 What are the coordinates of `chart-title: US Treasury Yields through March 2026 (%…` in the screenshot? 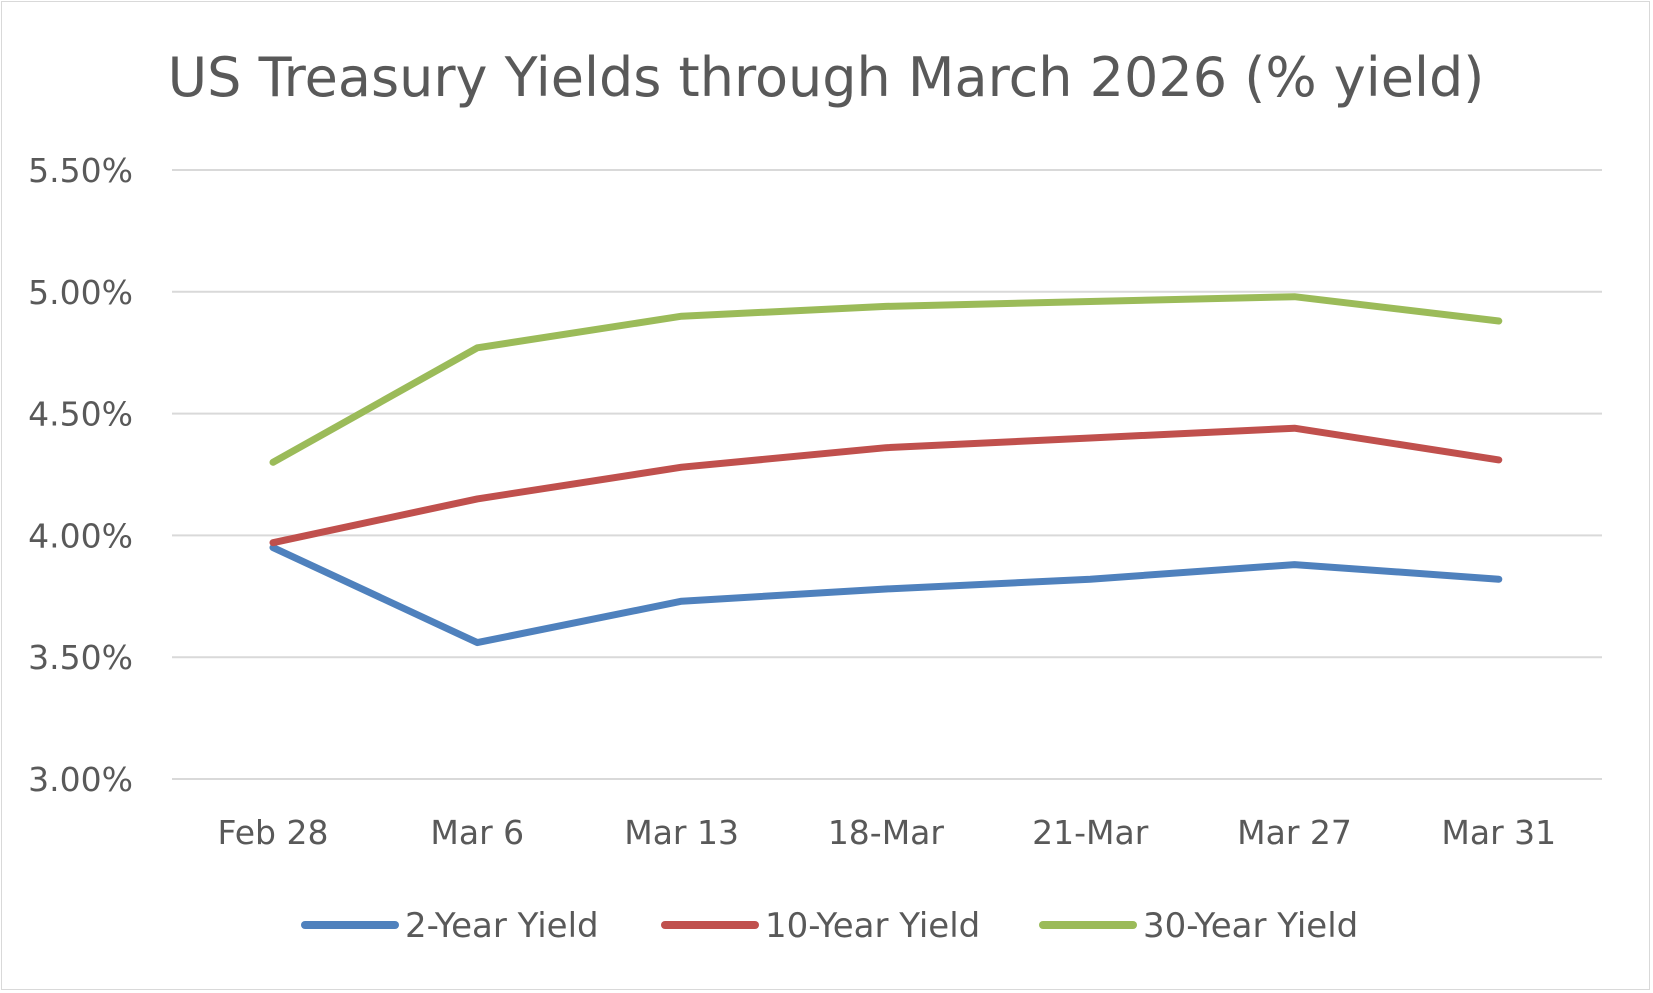 It's located at (826, 77).